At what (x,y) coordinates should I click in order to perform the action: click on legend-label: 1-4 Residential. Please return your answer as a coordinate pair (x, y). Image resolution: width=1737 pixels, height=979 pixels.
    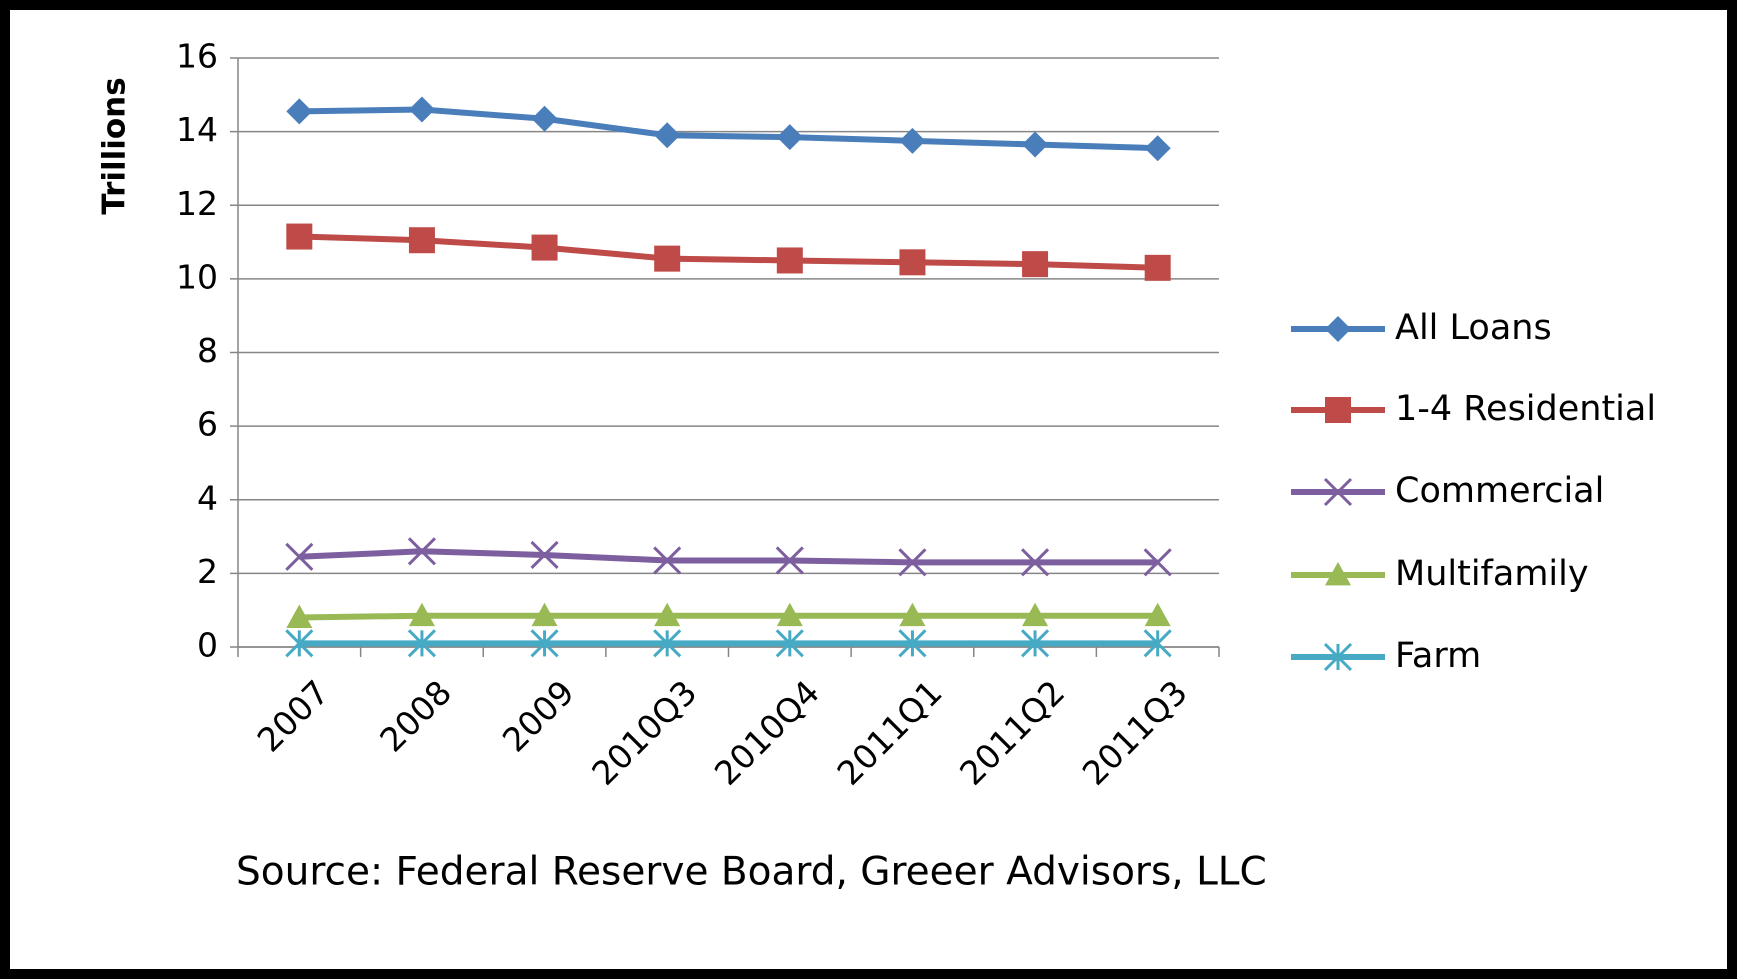
    Looking at the image, I should click on (1525, 409).